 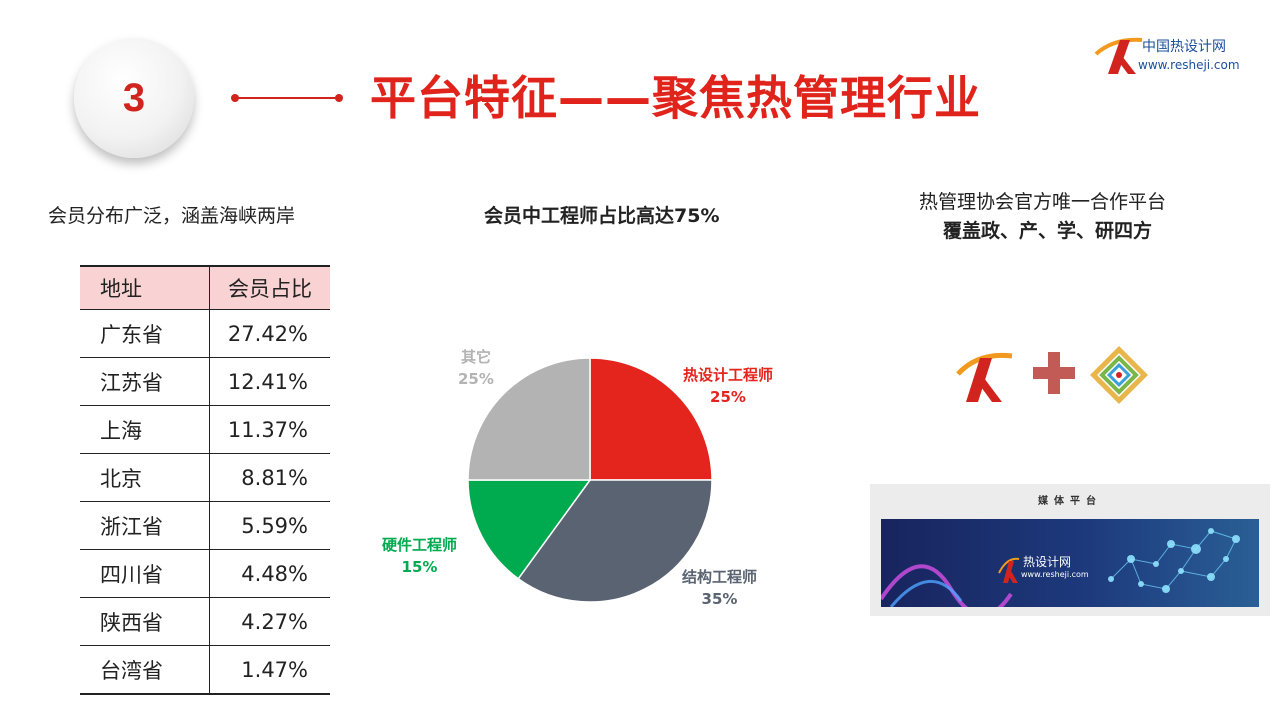 What do you see at coordinates (269, 429) in the screenshot?
I see `share-cell: 11.37%` at bounding box center [269, 429].